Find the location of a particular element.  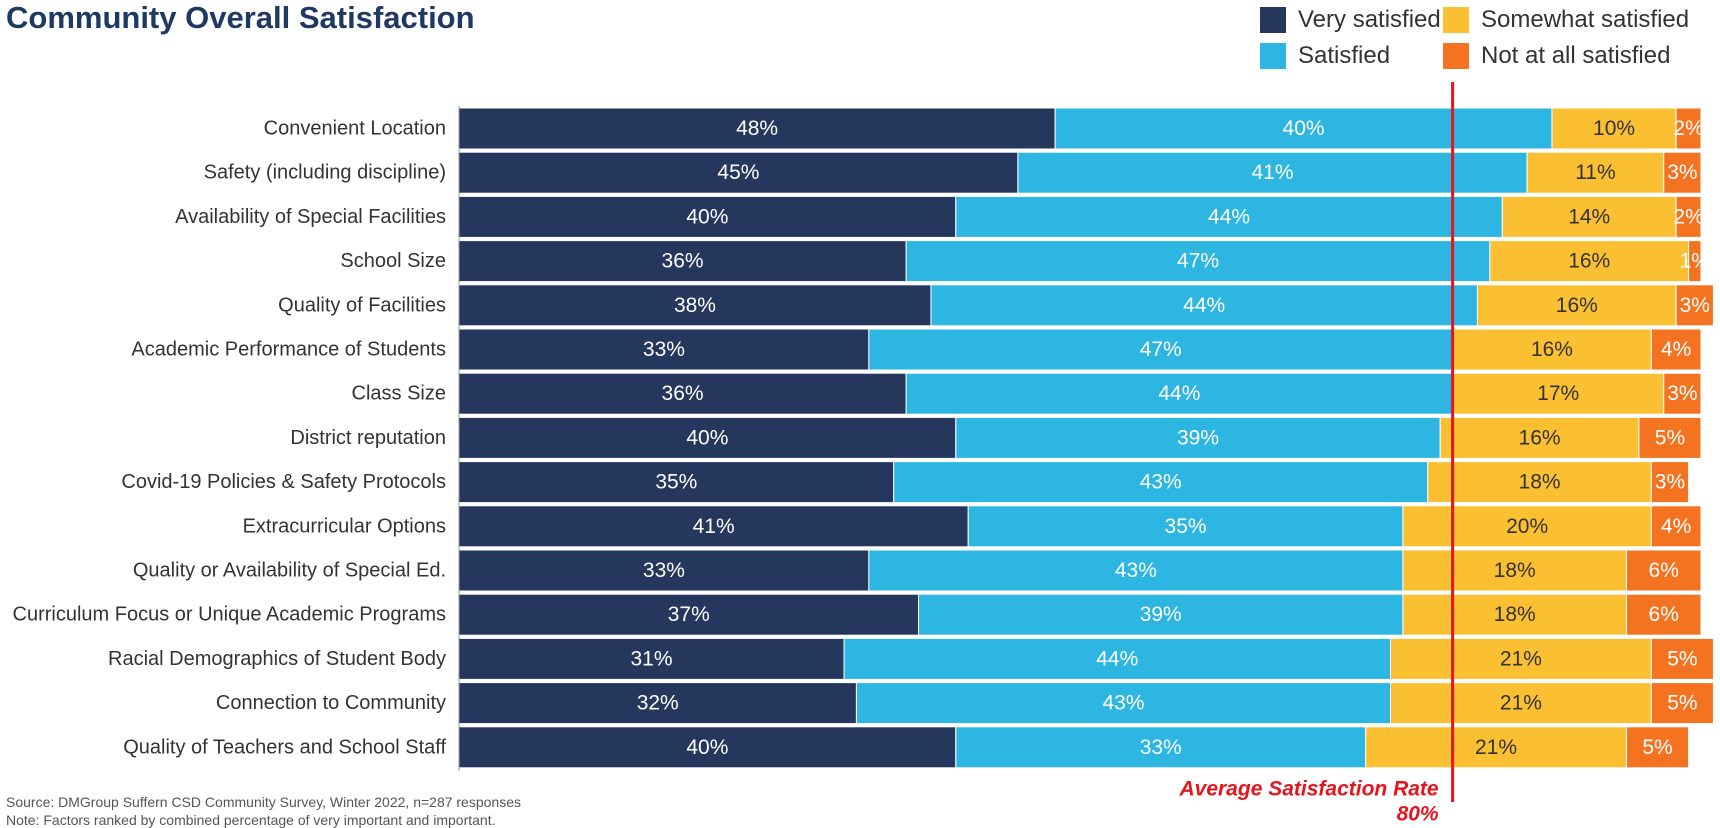

category-label-district-reputation: District reputation is located at coordinates (368, 438).